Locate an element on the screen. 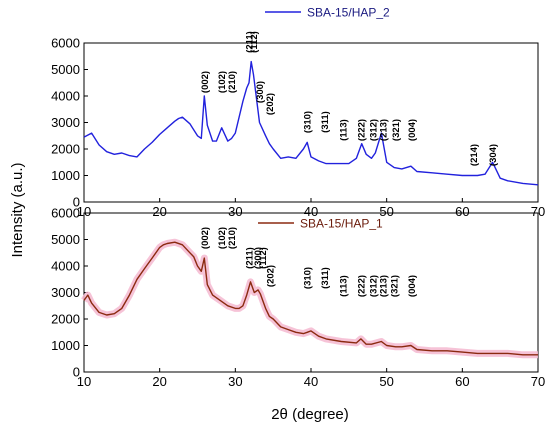 This screenshot has height=436, width=550. legend-label: SBA-15/HAP_1 is located at coordinates (341, 224).